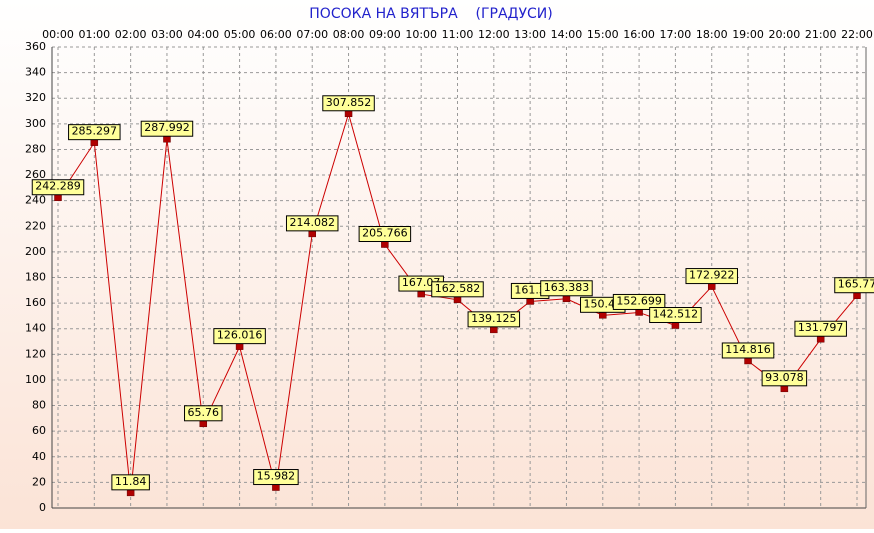 This screenshot has width=874, height=533. Describe the element at coordinates (857, 34) in the screenshot. I see `x-tick-label: 22:00` at that location.